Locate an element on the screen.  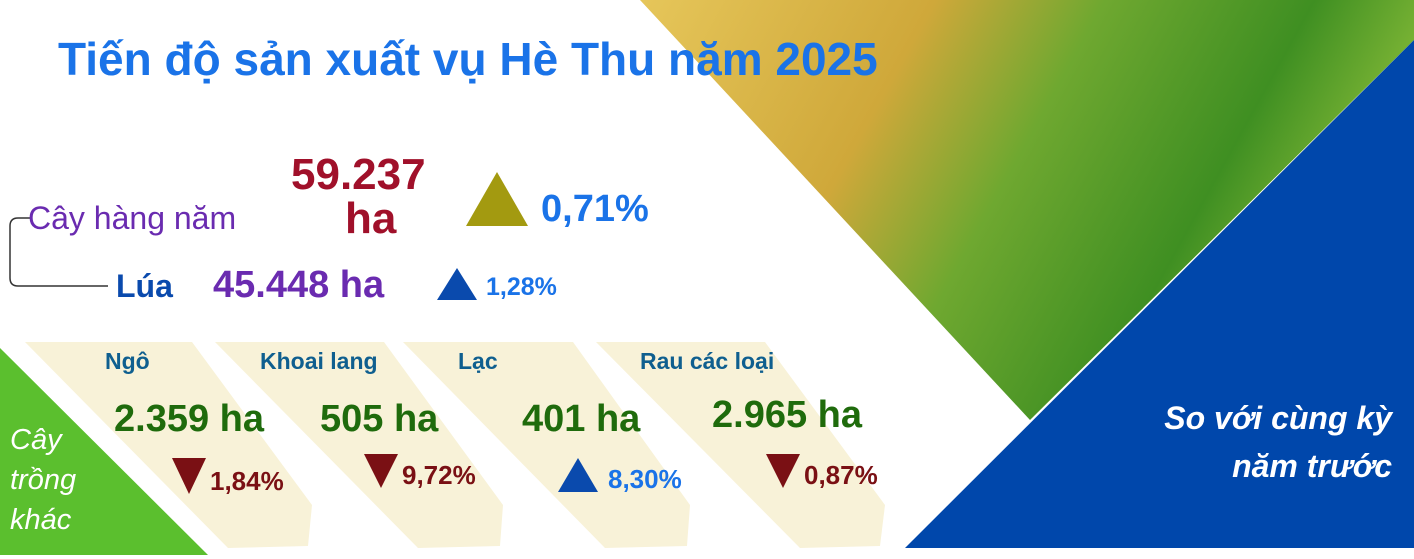
crop-value: 2.359 ha is located at coordinates (189, 419).